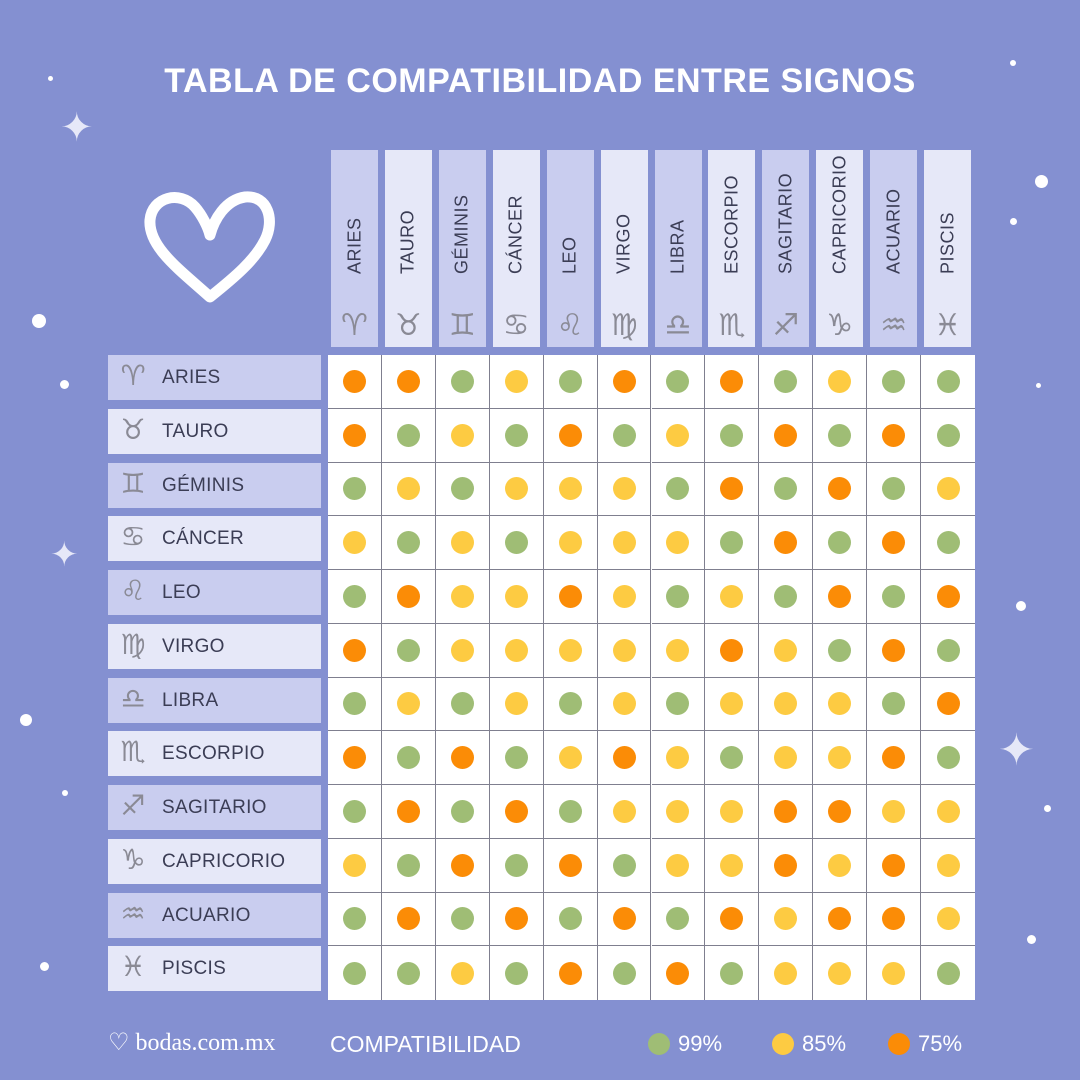 The image size is (1080, 1080). What do you see at coordinates (214, 700) in the screenshot?
I see `row-header-6: ♎︎ LIBRA` at bounding box center [214, 700].